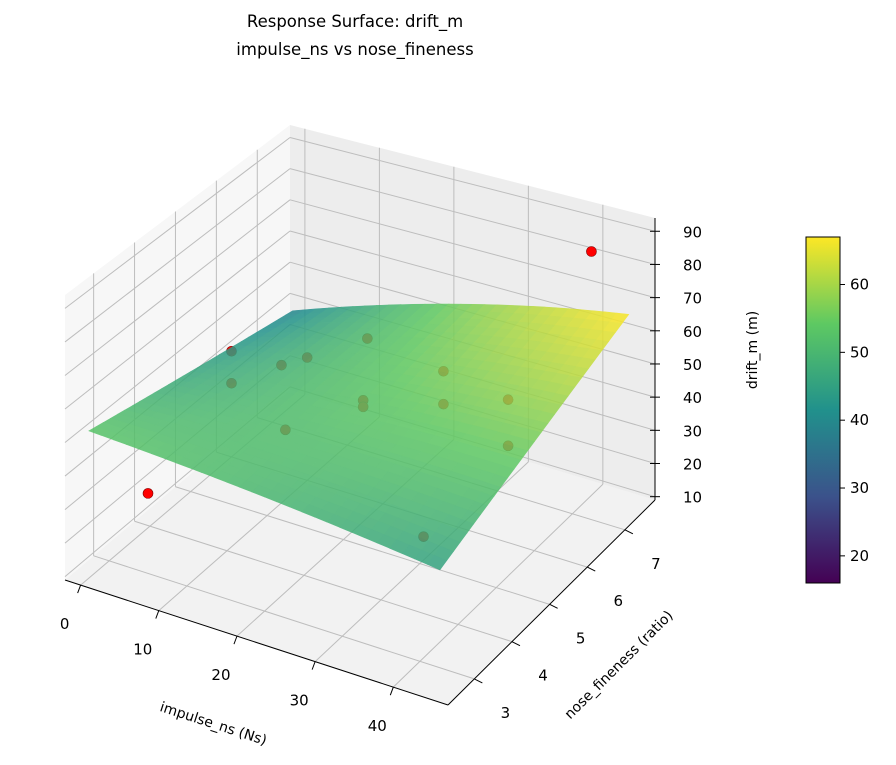 The image size is (896, 765). What do you see at coordinates (377, 726) in the screenshot?
I see `x-tick-label: 40` at bounding box center [377, 726].